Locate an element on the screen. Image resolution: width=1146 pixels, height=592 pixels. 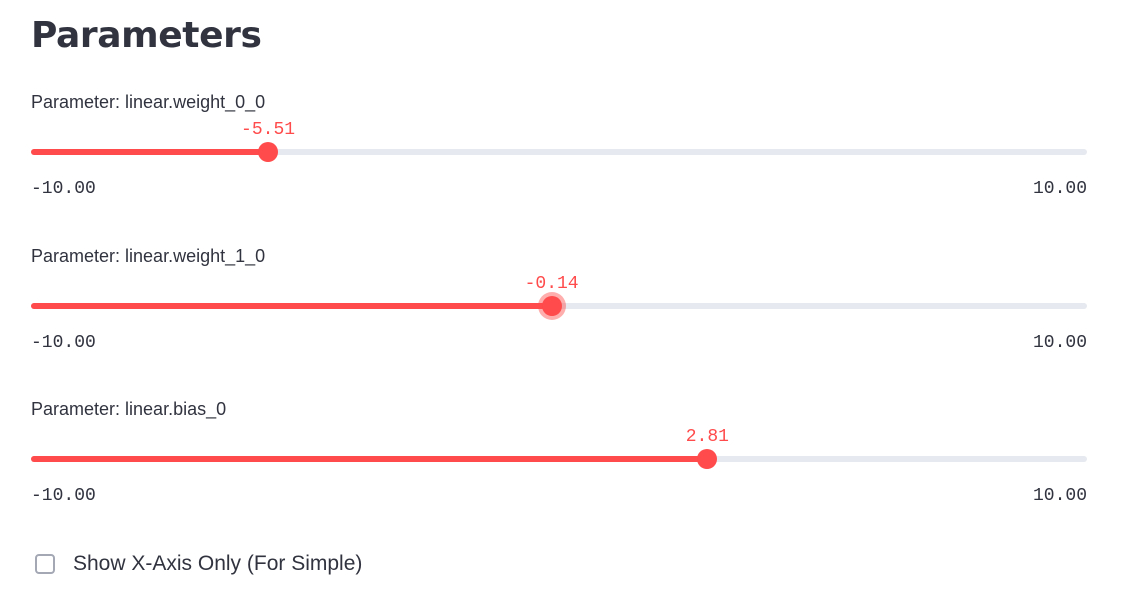
slider-value-label: 2.81 is located at coordinates (707, 437).